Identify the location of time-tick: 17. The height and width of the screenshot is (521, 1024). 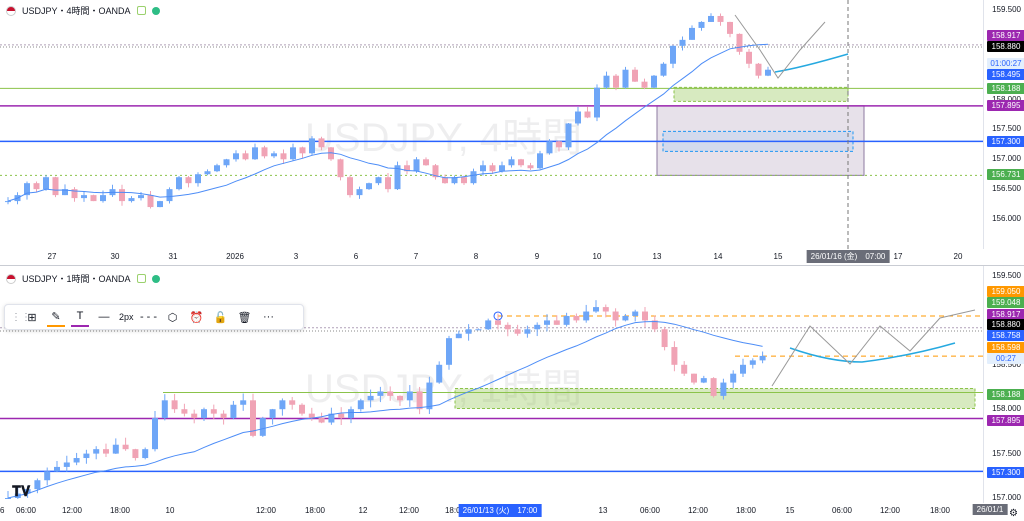
(898, 256).